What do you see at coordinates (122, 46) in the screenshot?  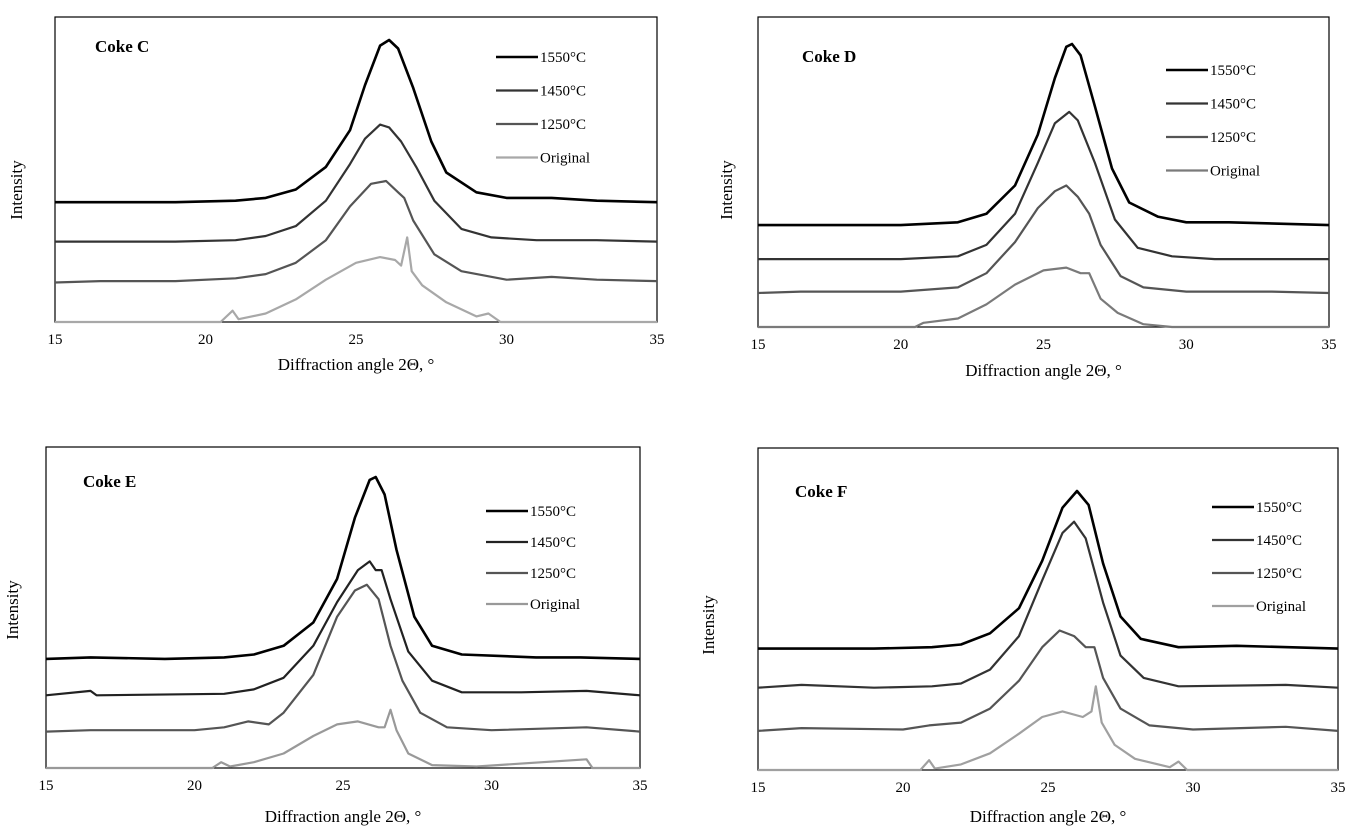 I see `panel-title: Coke C` at bounding box center [122, 46].